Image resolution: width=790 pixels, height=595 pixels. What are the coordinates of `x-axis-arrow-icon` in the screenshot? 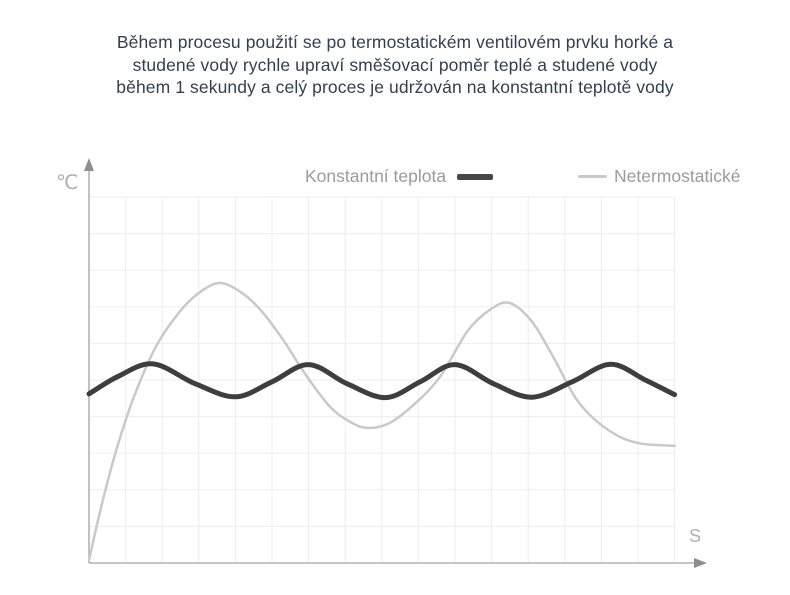 It's located at (700, 563).